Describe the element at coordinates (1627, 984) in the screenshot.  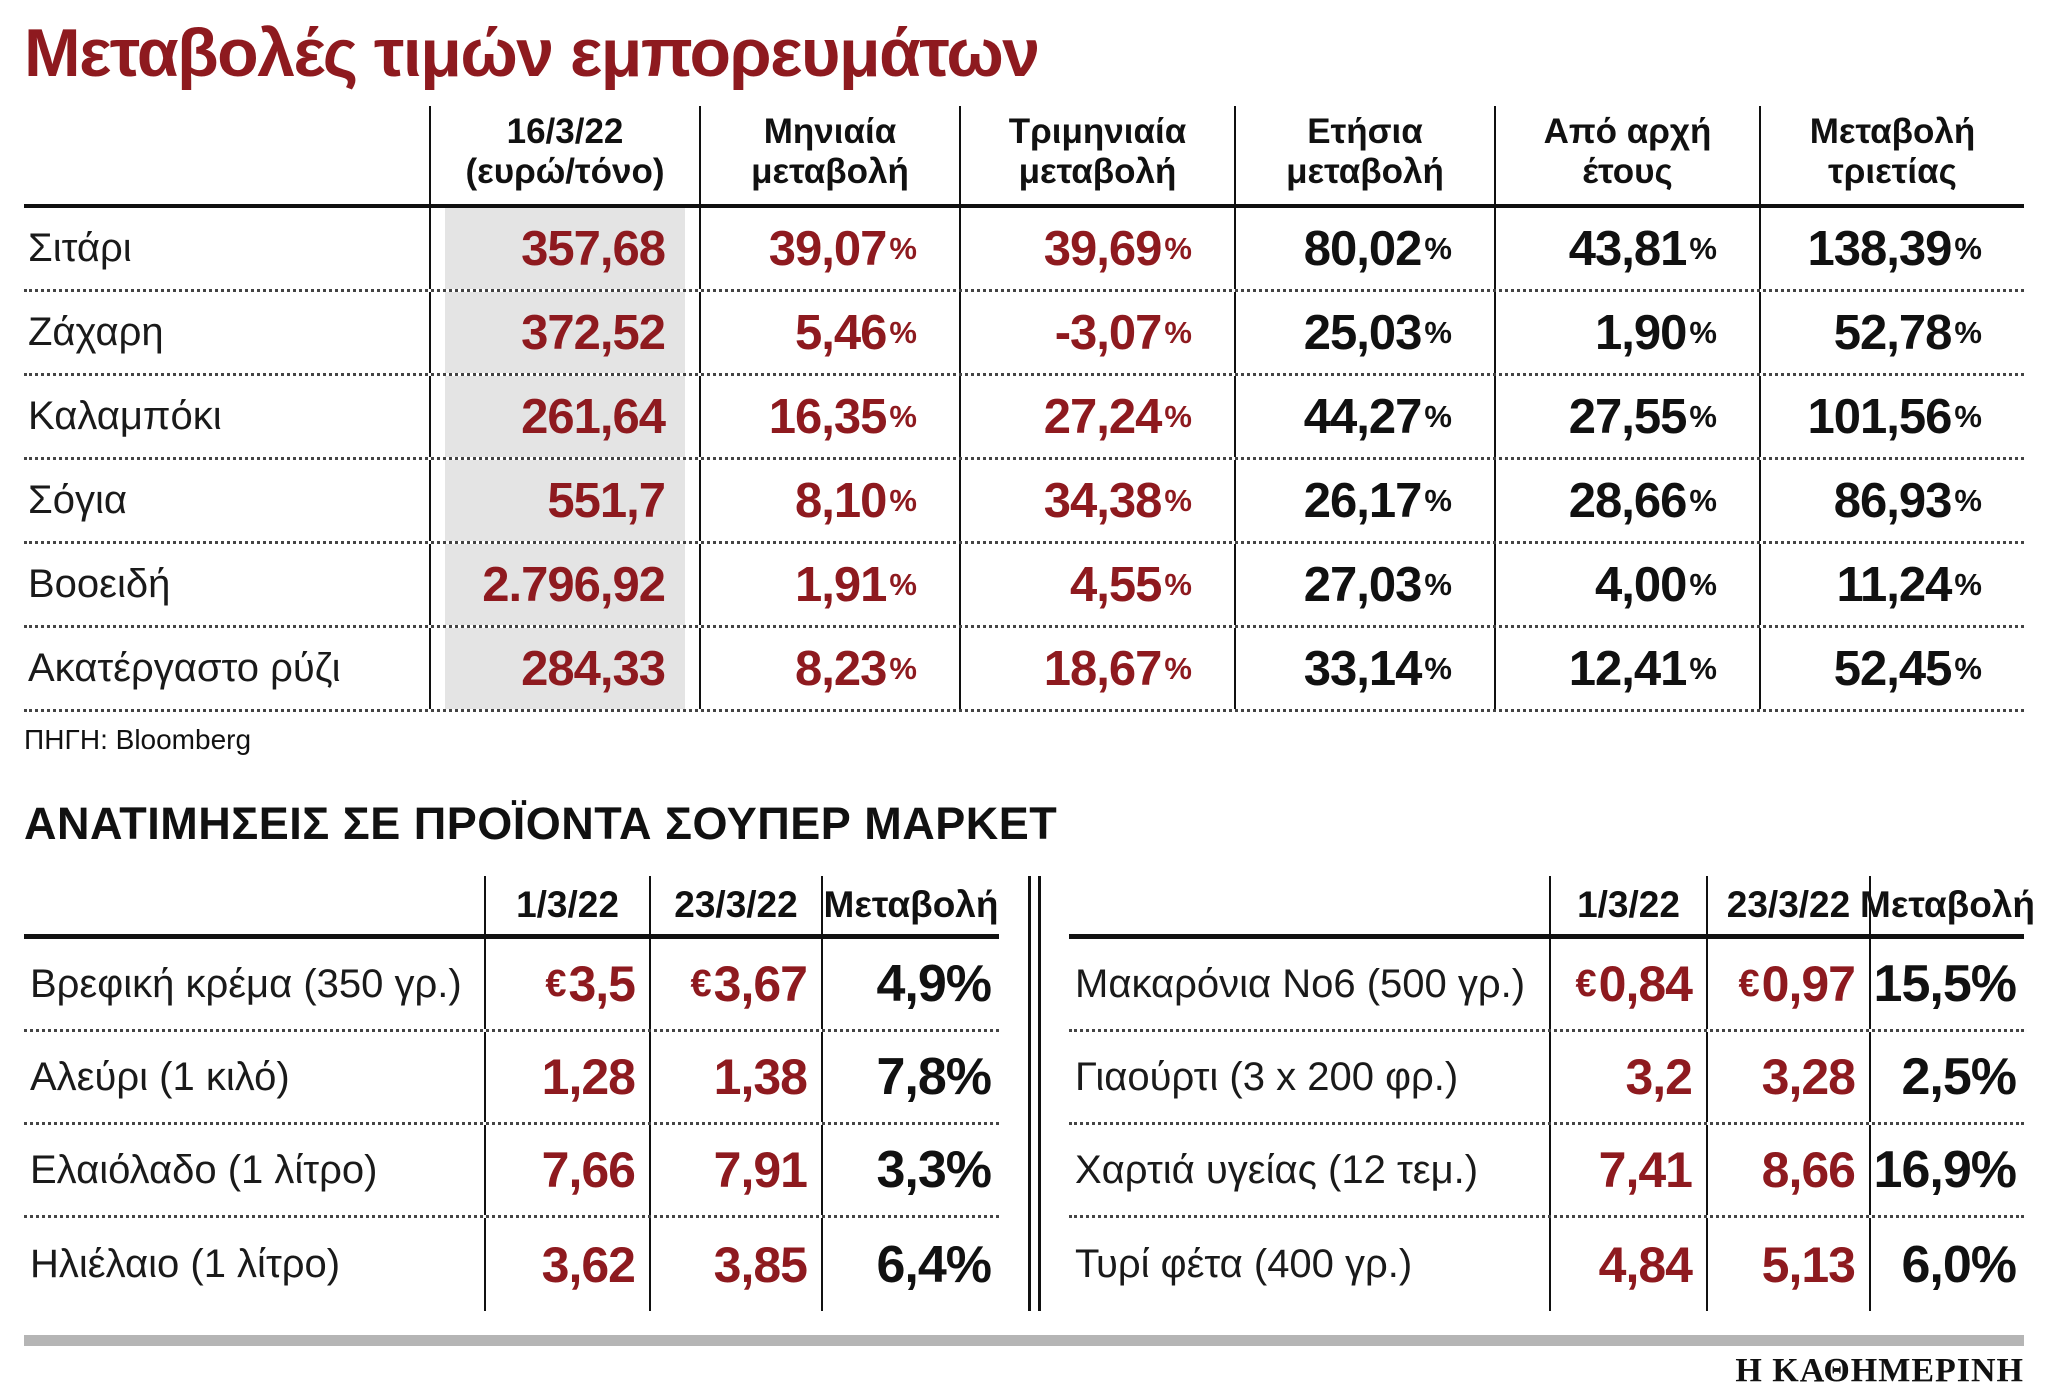
I see `price-before-cell: €0,84` at that location.